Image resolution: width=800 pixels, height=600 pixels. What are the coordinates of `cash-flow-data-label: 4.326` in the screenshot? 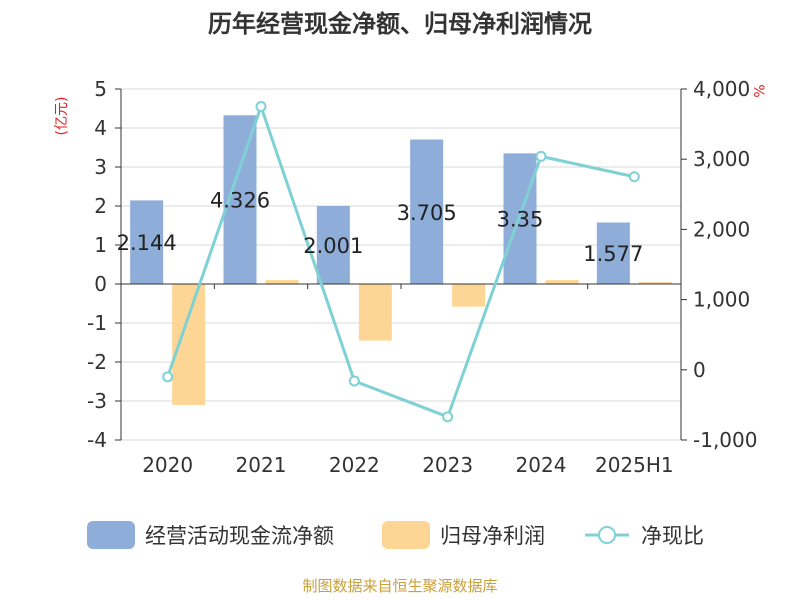 It's located at (240, 201).